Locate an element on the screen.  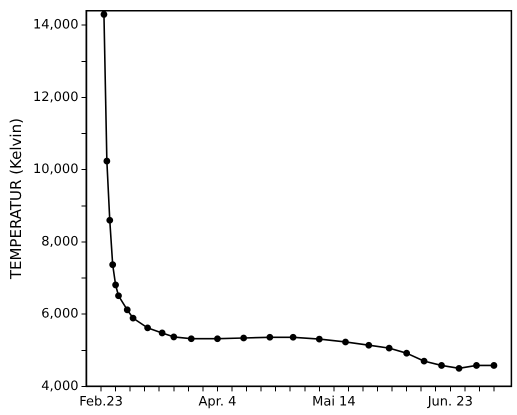
y-tick-label: 4,000 is located at coordinates (59, 386).